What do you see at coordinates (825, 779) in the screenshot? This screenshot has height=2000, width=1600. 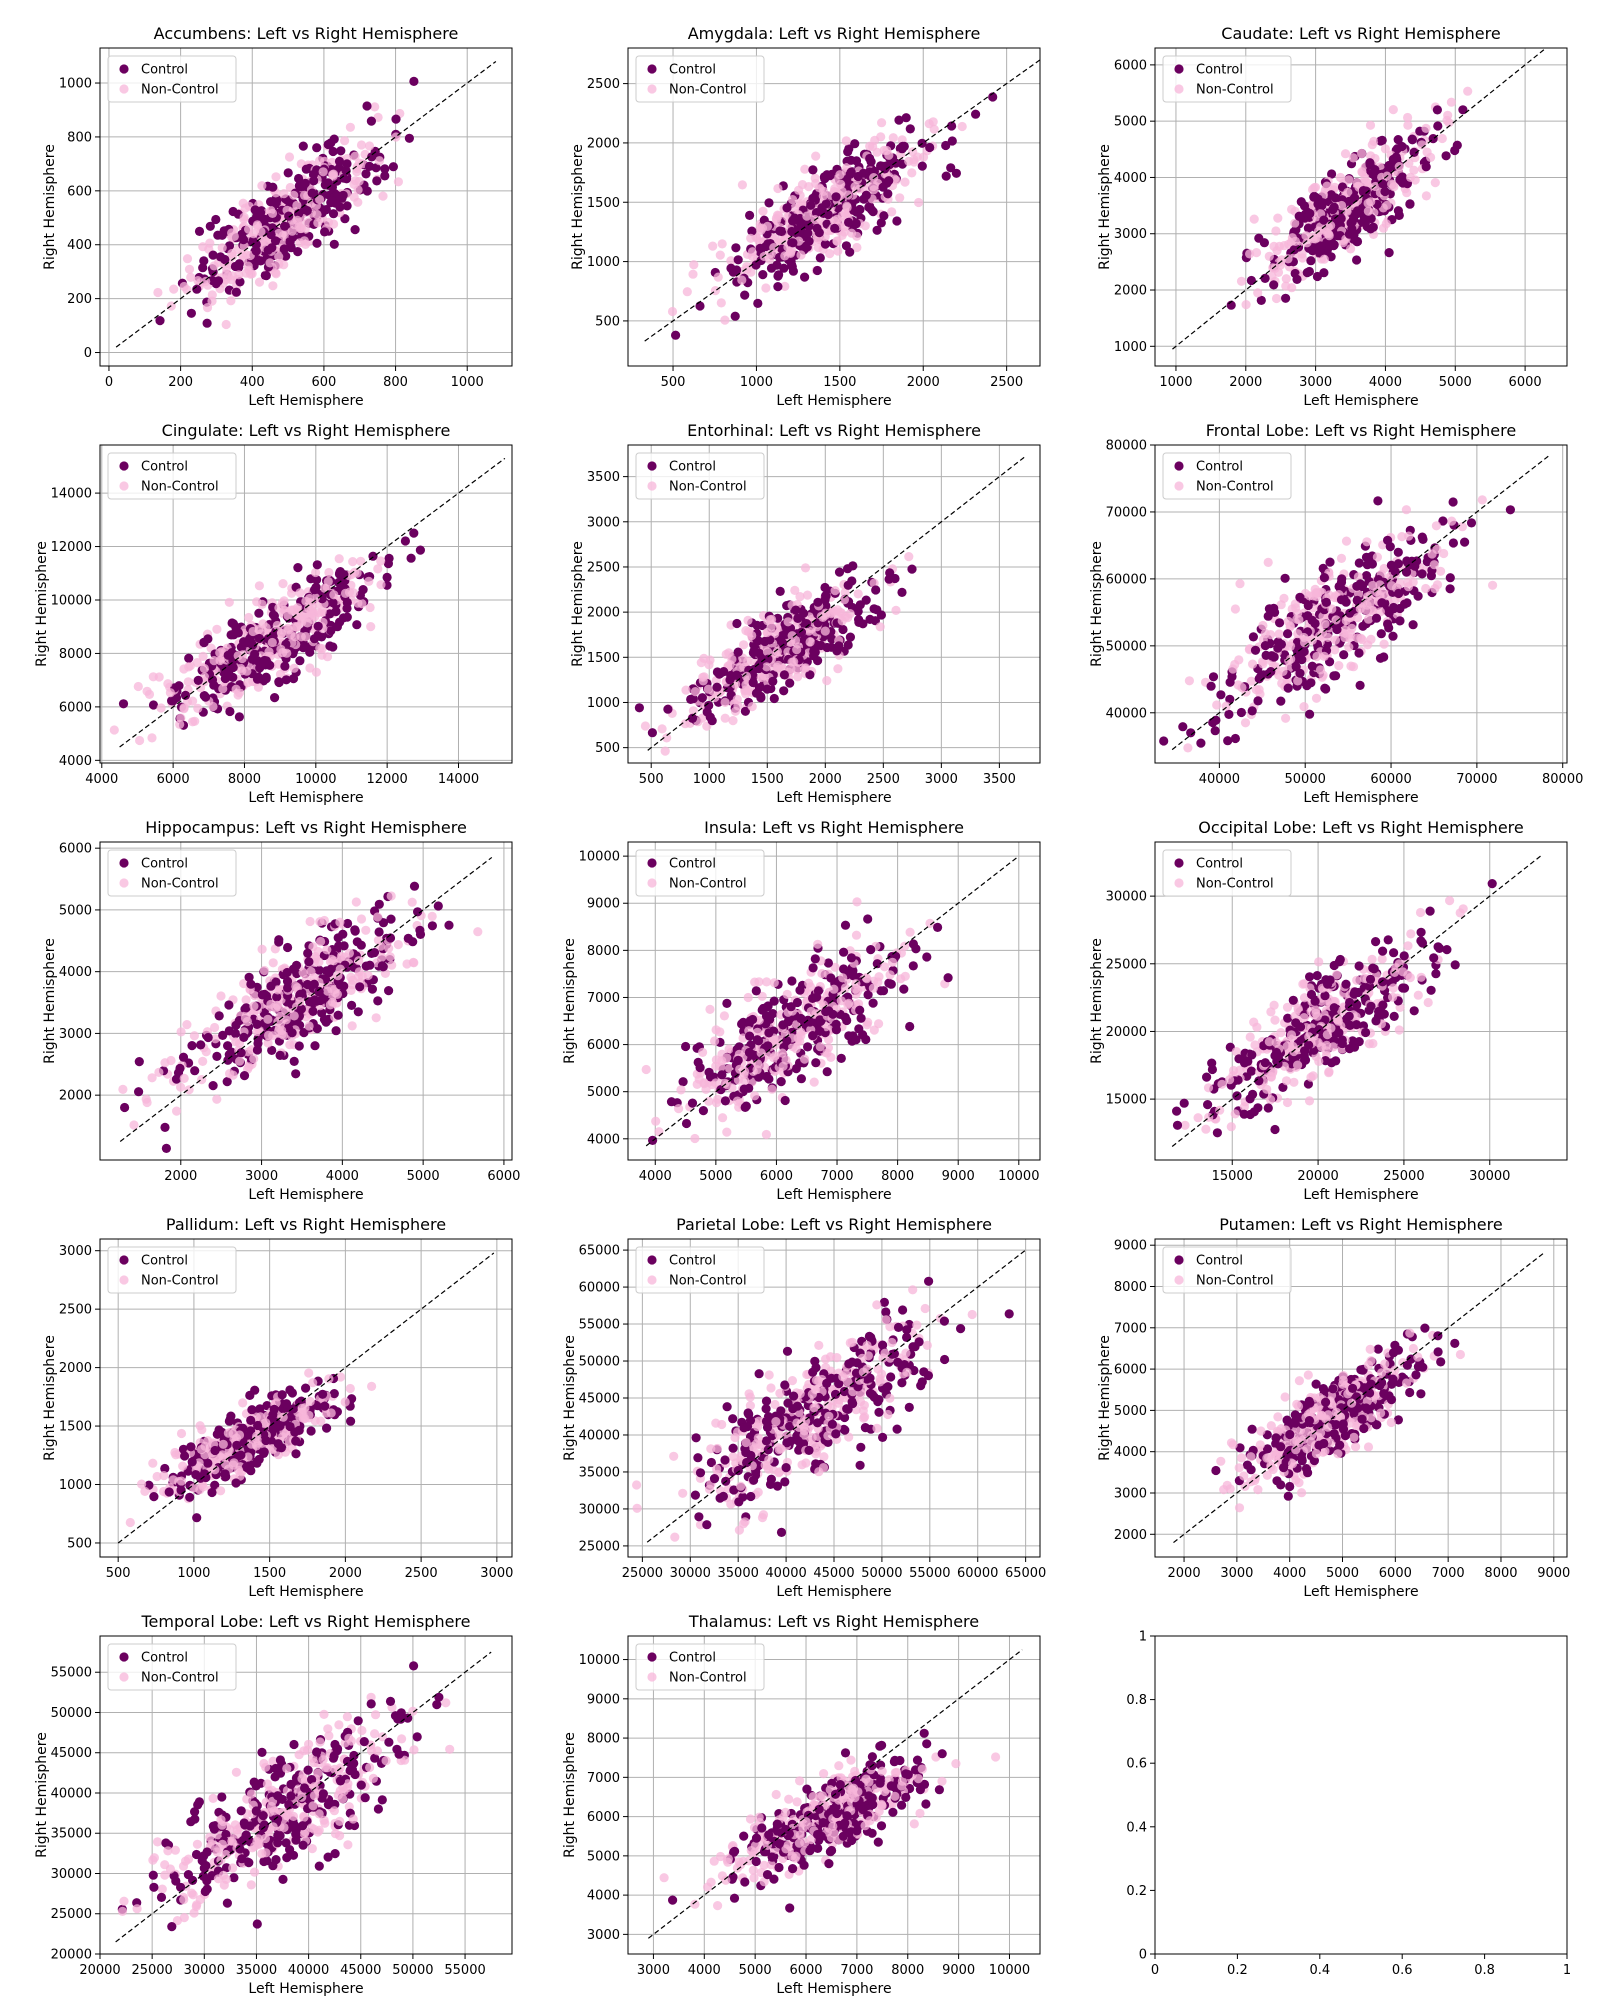 I see `x-tick-label: 2000` at bounding box center [825, 779].